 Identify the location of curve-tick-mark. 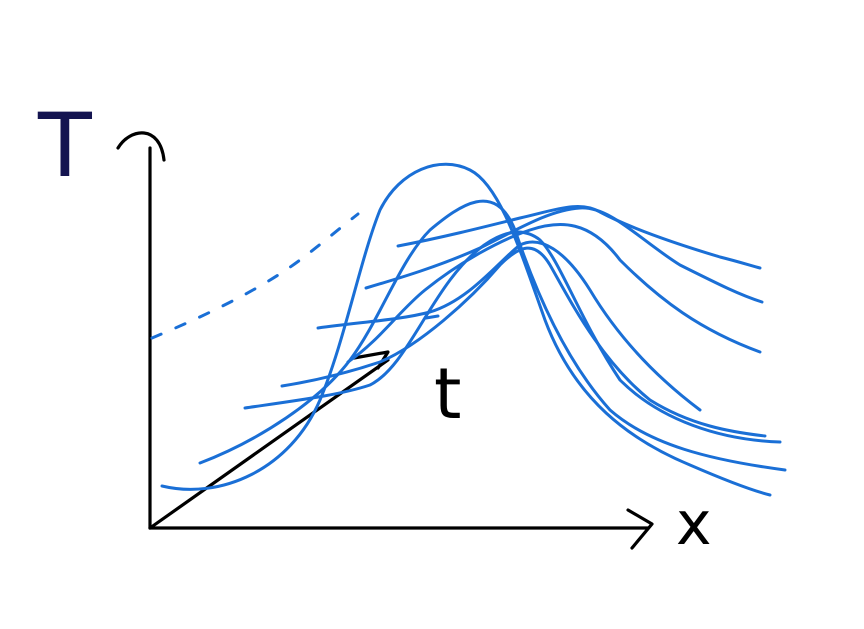
(432, 317).